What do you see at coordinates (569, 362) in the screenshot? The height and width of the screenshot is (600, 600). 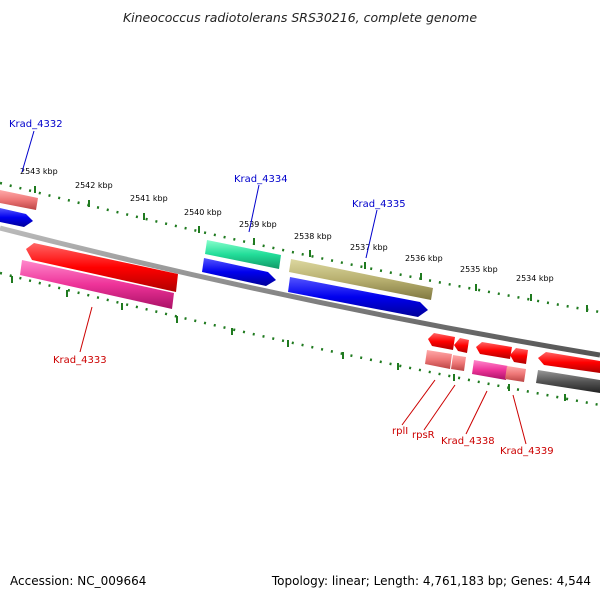 I see `gene-red-right-edge` at bounding box center [569, 362].